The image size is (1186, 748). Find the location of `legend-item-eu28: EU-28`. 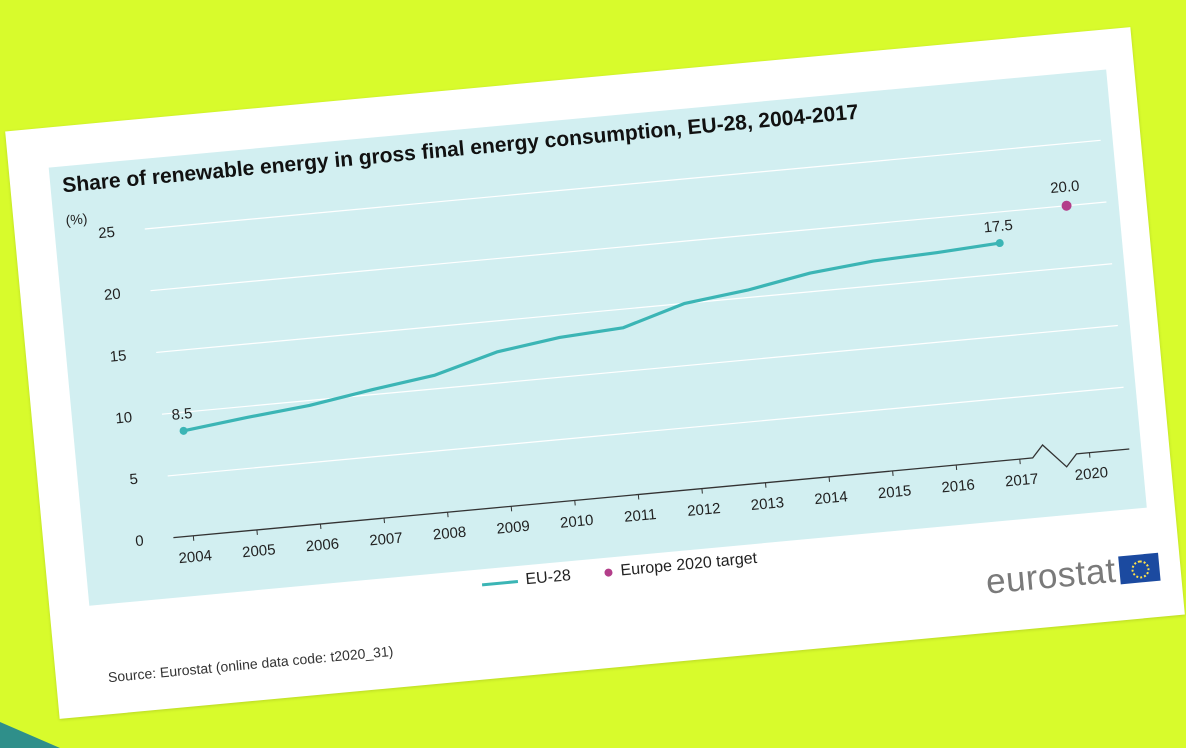

legend-item-eu28: EU-28 is located at coordinates (526, 580).